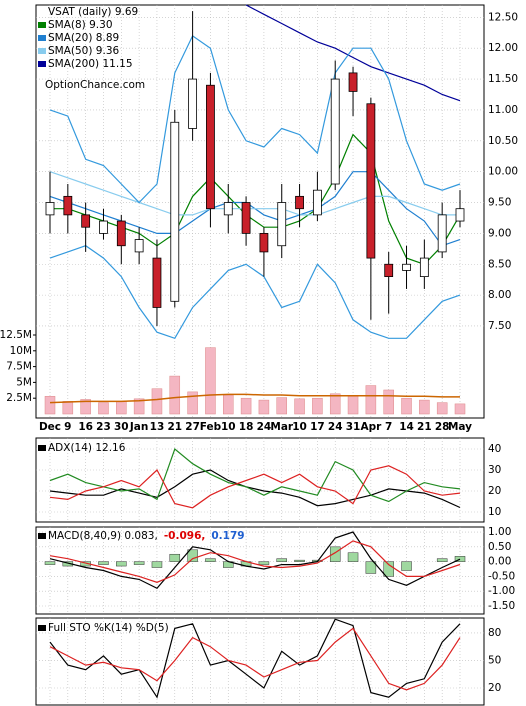 This screenshot has height=706, width=526. What do you see at coordinates (503, 110) in the screenshot?
I see `y-tick-label: 11.00` at bounding box center [503, 110].